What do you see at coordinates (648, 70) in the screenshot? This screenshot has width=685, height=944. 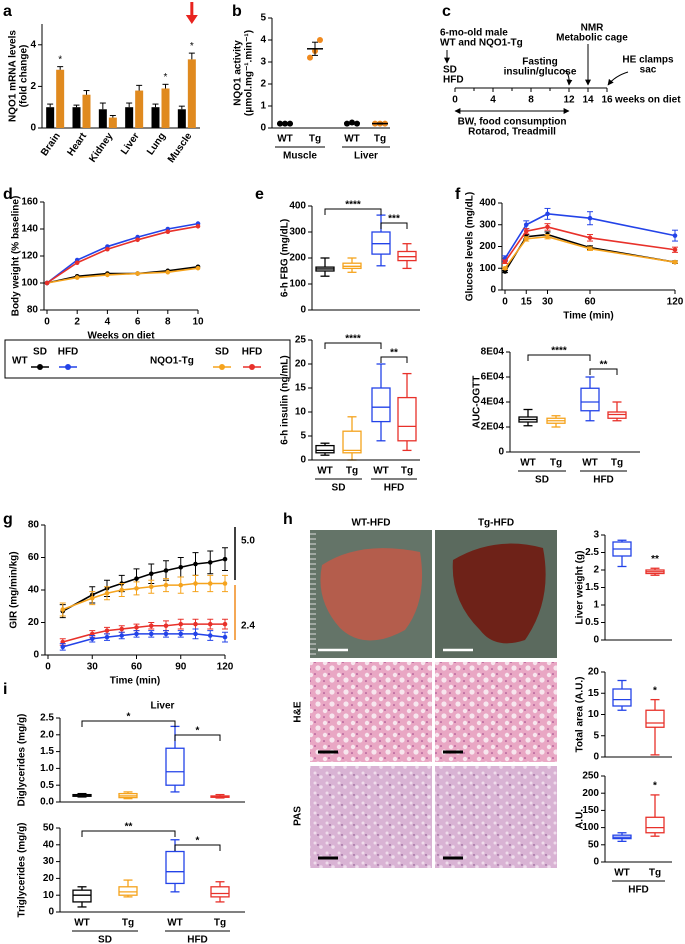 I see `timeline-note: sac` at bounding box center [648, 70].